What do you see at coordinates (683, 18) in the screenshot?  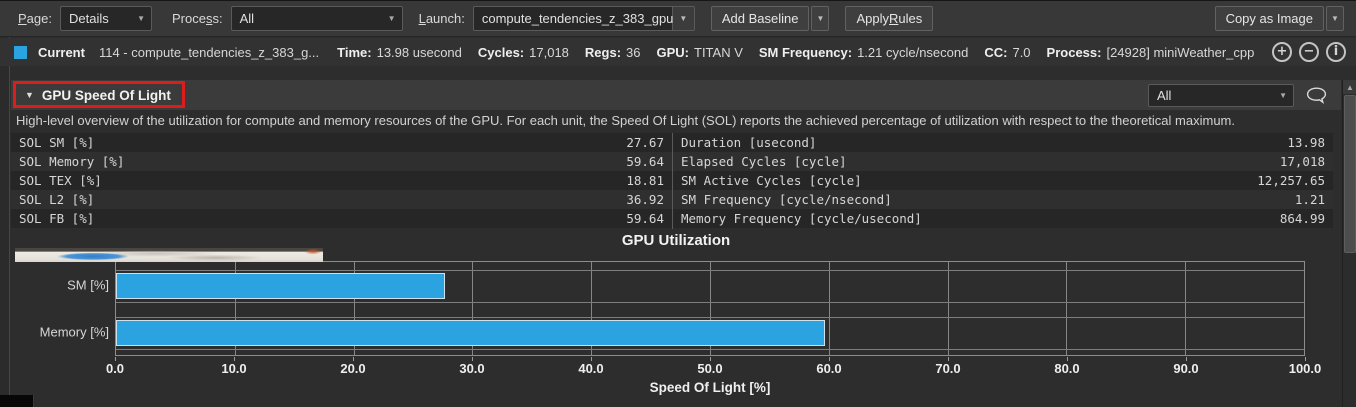 I see `launch-select-arrow: ▼` at bounding box center [683, 18].